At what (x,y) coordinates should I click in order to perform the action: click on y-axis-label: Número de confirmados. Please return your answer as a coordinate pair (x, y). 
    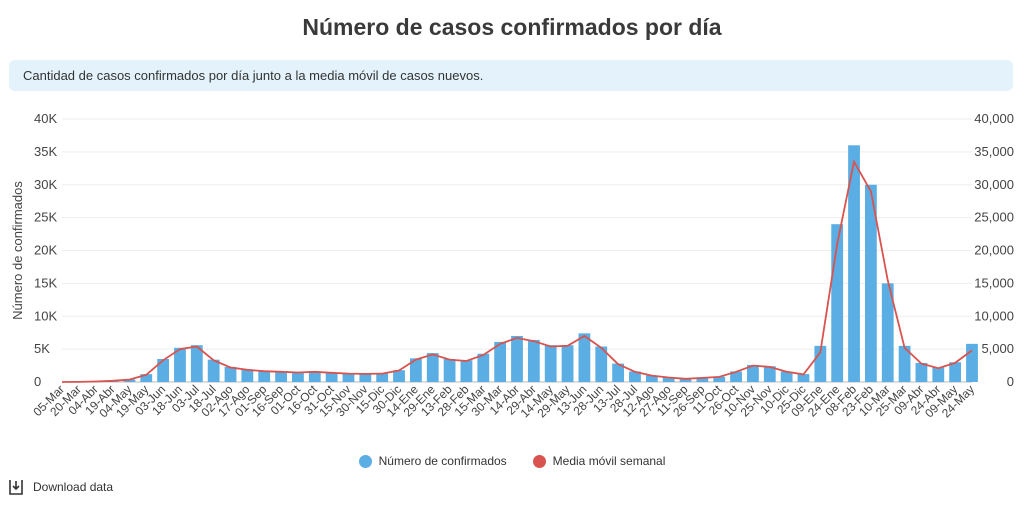
    Looking at the image, I should click on (17, 250).